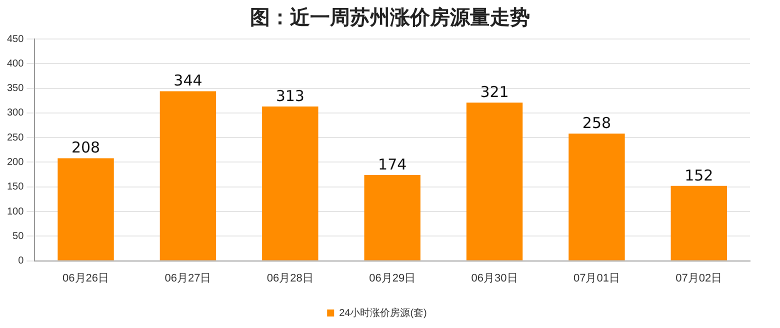 This screenshot has width=780, height=328. Describe the element at coordinates (18, 236) in the screenshot. I see `y-tick-label: 50` at that location.